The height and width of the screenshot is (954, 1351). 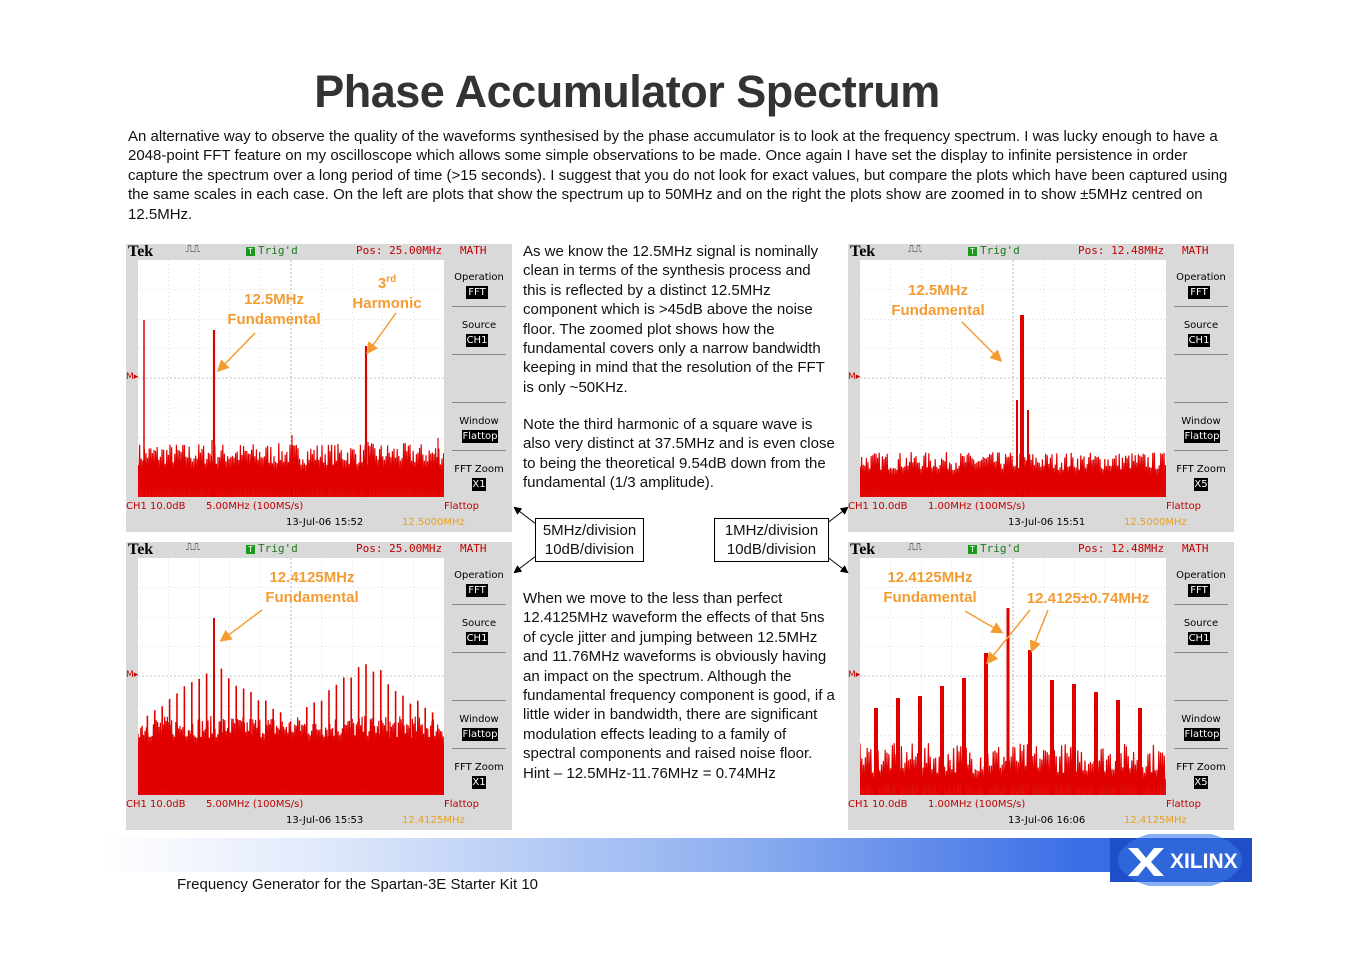 What do you see at coordinates (525, 515) in the screenshot?
I see `arrow-box-left-up` at bounding box center [525, 515].